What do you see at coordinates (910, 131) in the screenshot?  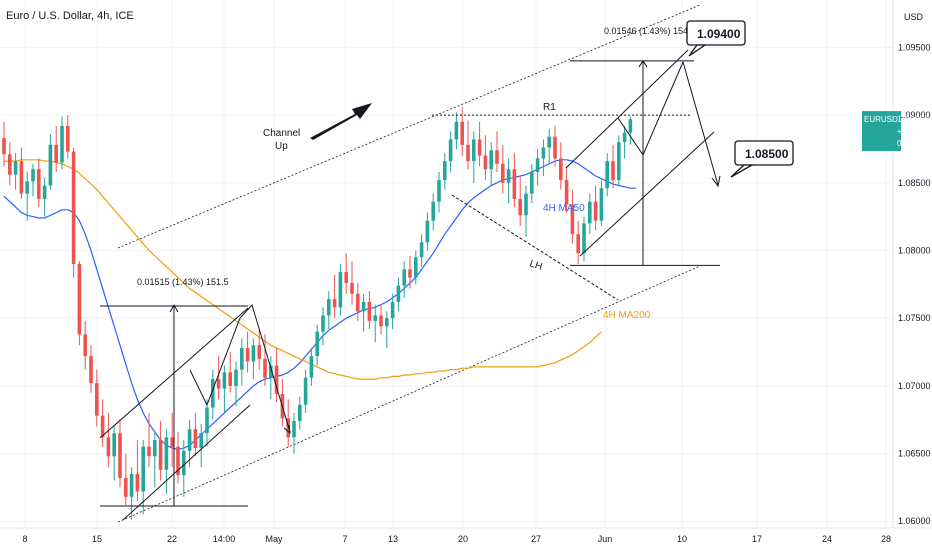 I see `price-badge-change: +0.35%` at bounding box center [910, 131].